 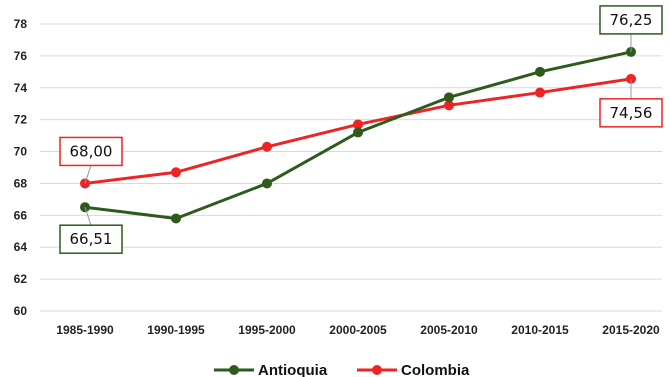 What do you see at coordinates (21, 183) in the screenshot?
I see `y-tick-label: 68` at bounding box center [21, 183].